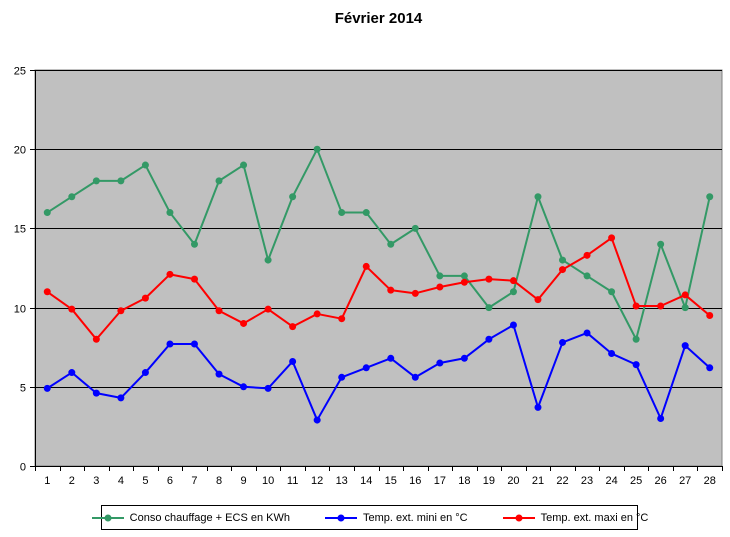 This screenshot has height=537, width=730. What do you see at coordinates (538, 481) in the screenshot?
I see `x-tick-label: 21` at bounding box center [538, 481].